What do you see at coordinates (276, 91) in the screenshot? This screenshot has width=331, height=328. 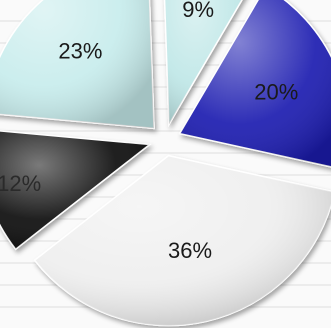 I see `pie-slice-label: 20%` at bounding box center [276, 91].